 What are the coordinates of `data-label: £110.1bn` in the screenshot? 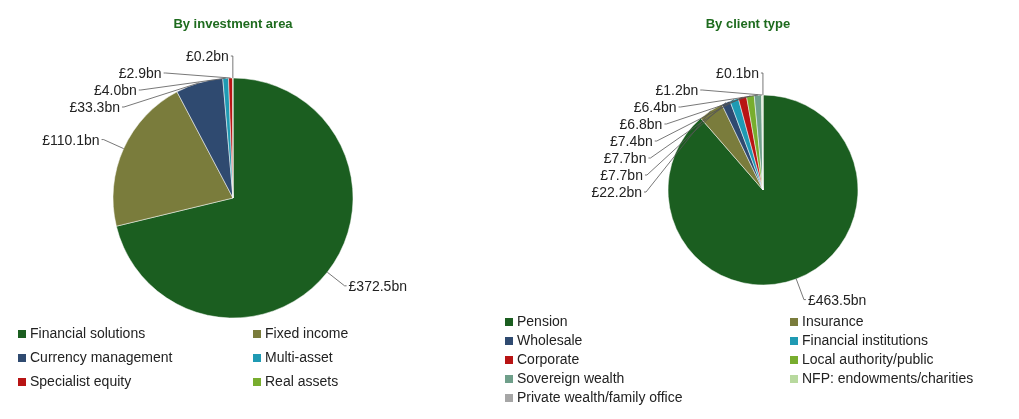 It's located at (71, 139).